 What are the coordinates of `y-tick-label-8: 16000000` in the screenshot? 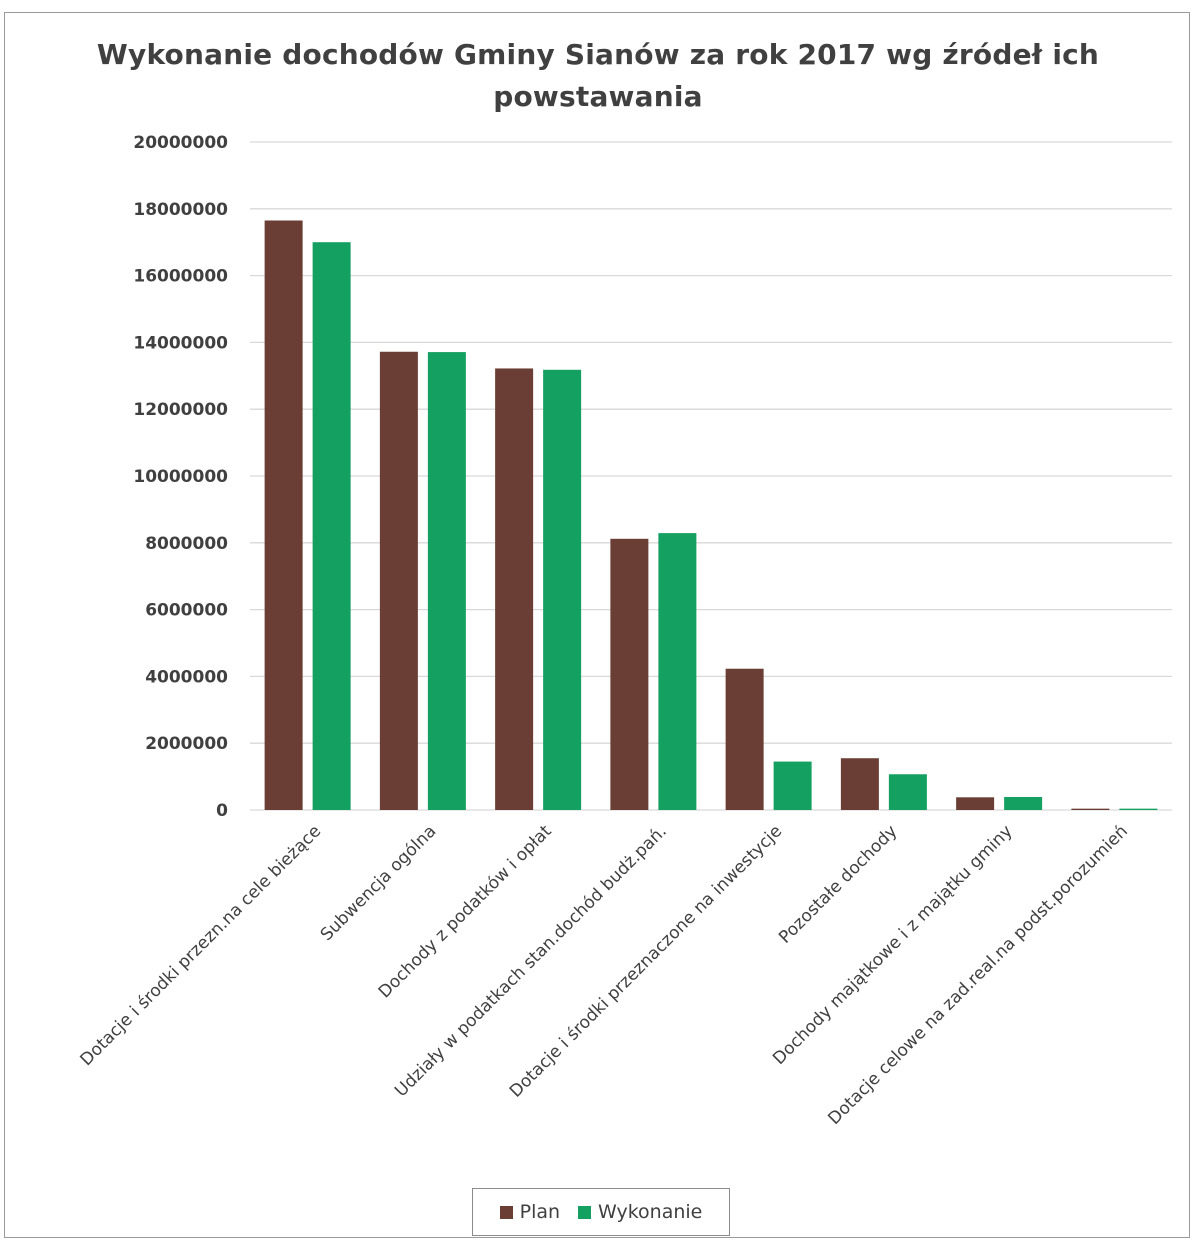 It's located at (180, 277).